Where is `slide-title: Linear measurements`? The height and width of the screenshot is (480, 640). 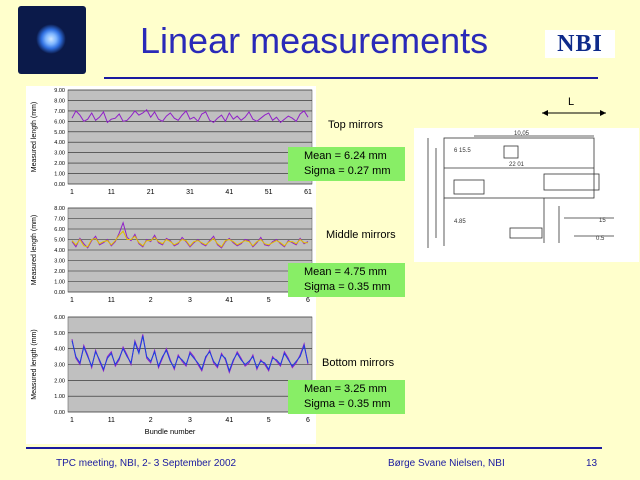 slide-title: Linear measurements is located at coordinates (314, 40).